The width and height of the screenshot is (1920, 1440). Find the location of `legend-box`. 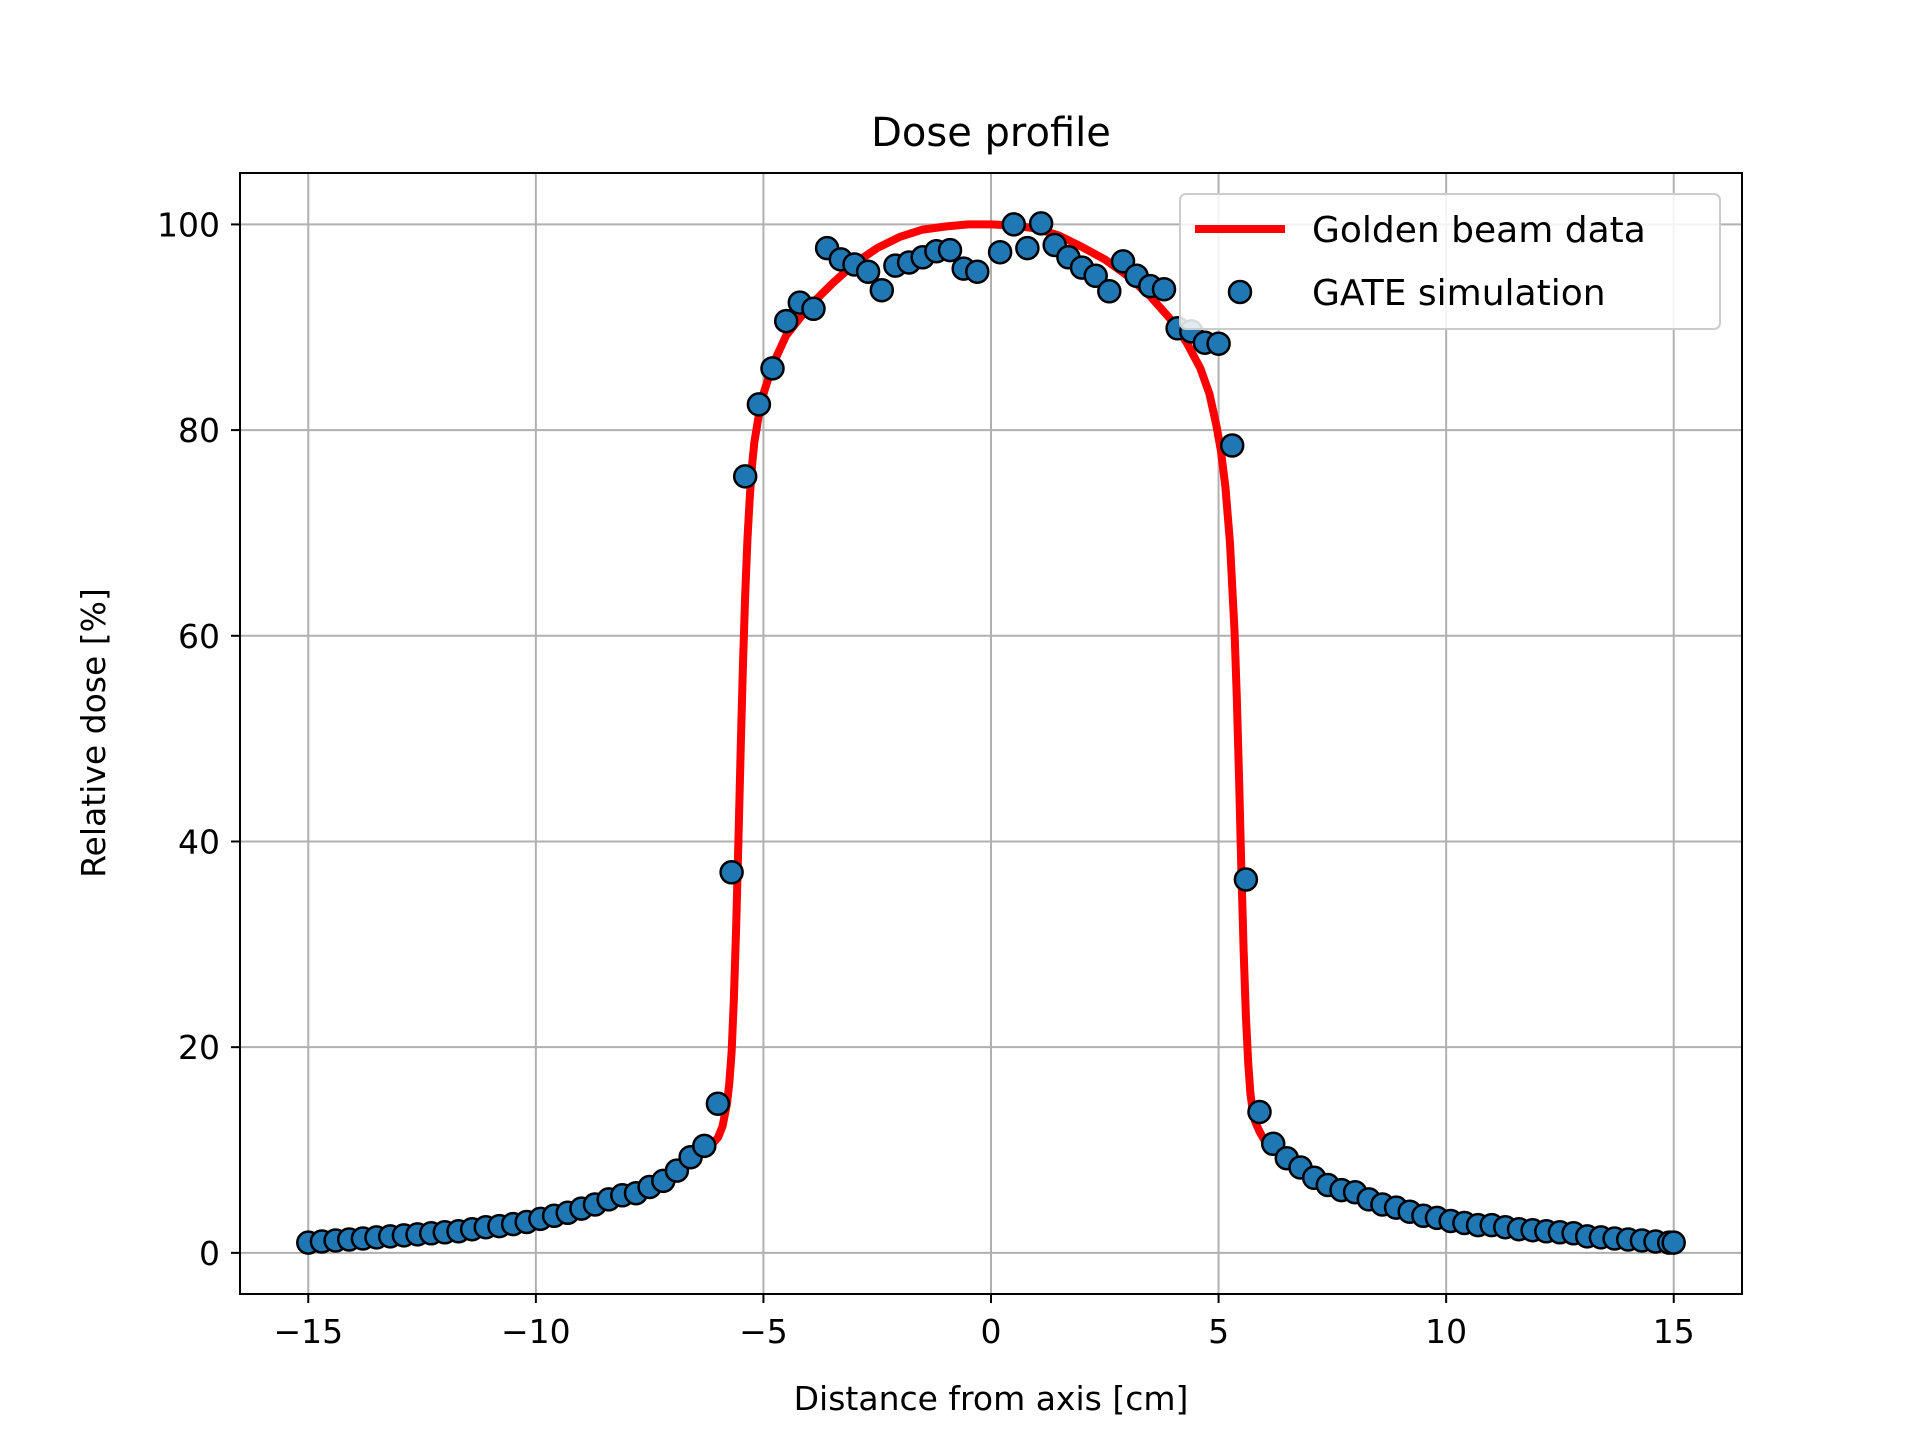

legend-box is located at coordinates (1450, 261).